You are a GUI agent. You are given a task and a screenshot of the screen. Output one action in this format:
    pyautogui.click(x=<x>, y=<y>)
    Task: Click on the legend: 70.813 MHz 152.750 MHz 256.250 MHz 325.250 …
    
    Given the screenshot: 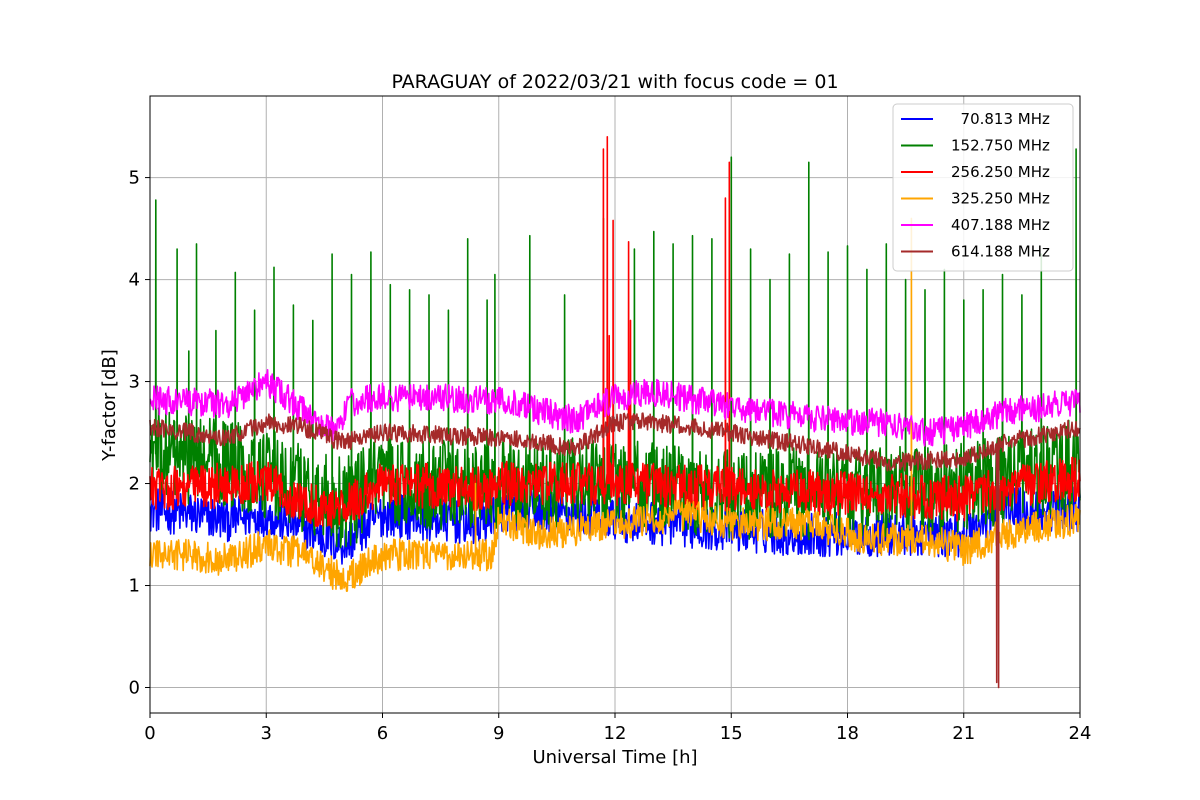 What is the action you would take?
    pyautogui.click(x=983, y=187)
    